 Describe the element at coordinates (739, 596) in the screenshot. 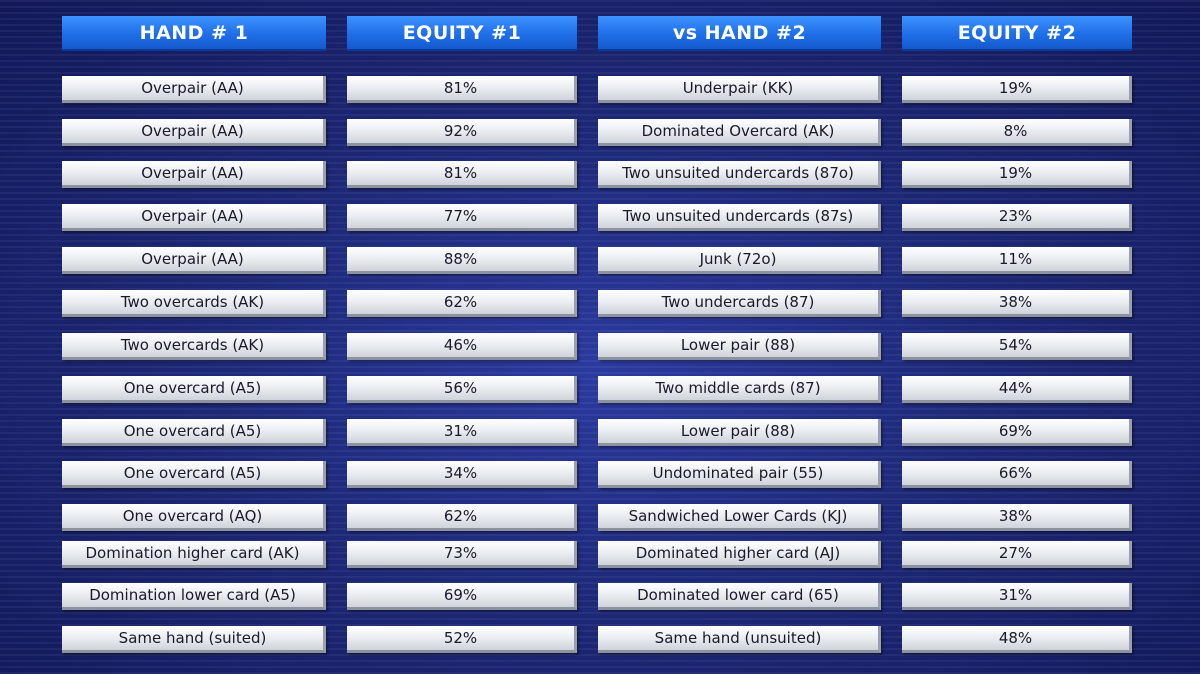

I see `hand-cell: Dominated lower card (65)` at that location.